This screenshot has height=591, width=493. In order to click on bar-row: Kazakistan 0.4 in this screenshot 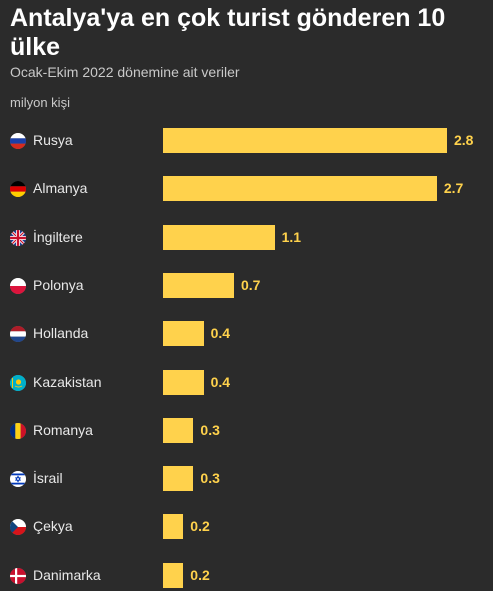, I will do `click(246, 383)`.